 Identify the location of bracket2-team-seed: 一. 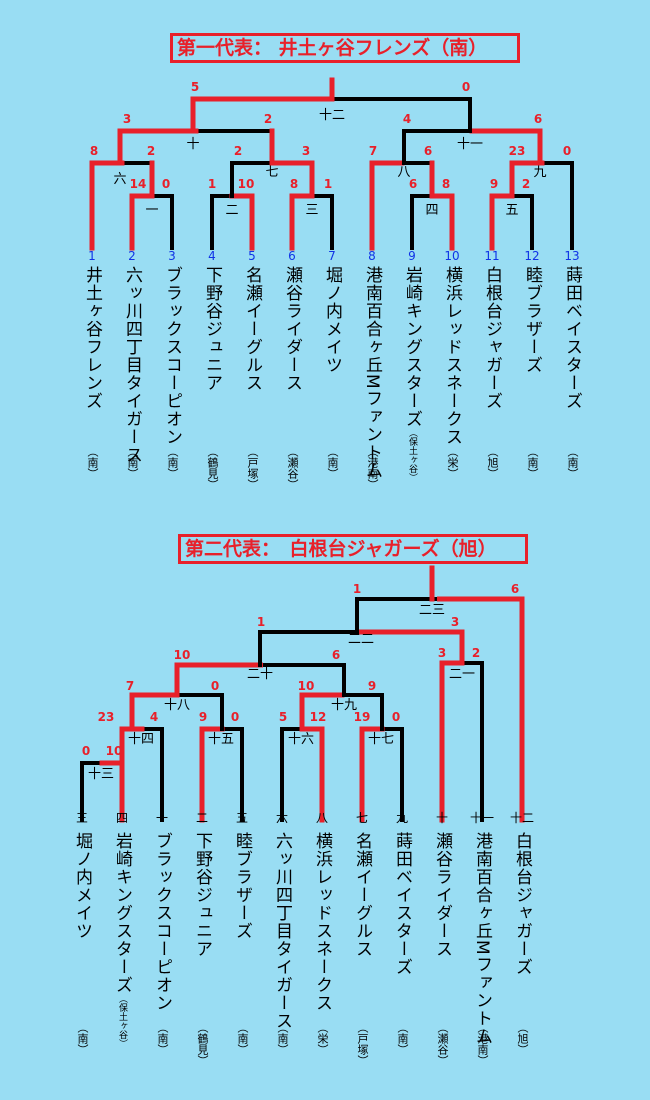
(162, 818).